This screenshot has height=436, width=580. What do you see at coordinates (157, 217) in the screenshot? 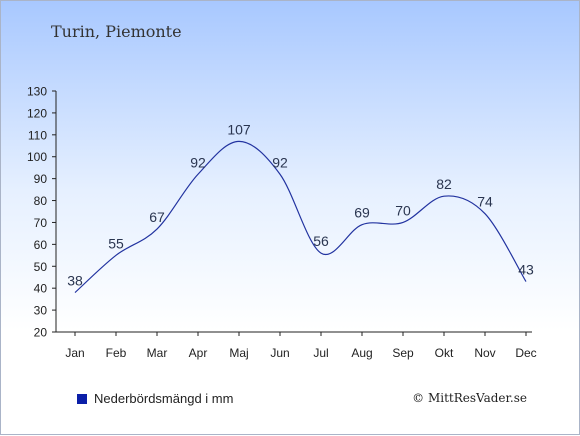
I see `data-label: 67` at bounding box center [157, 217].